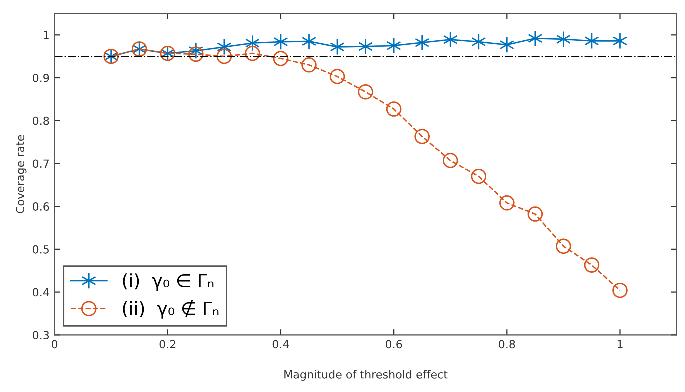  Describe the element at coordinates (21, 174) in the screenshot. I see `y-axis-title: Coverage rate` at that location.